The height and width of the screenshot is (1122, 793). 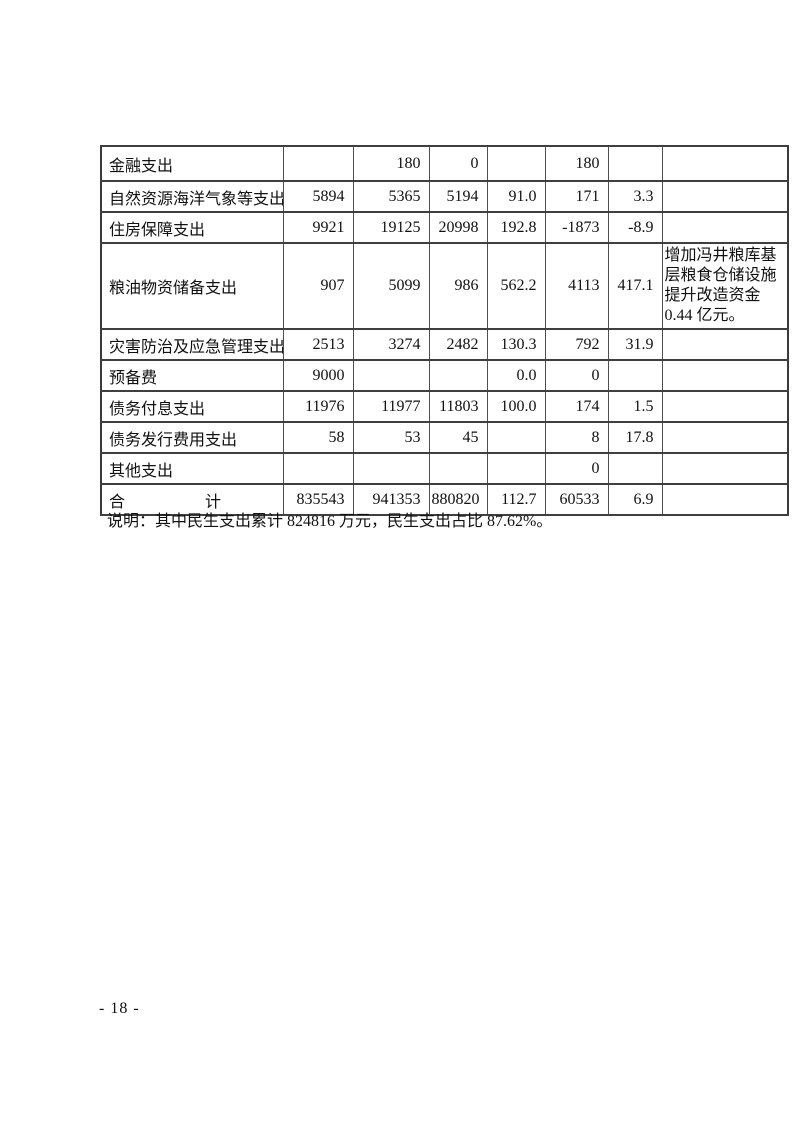 I want to click on value-cell: 0.0, so click(x=516, y=375).